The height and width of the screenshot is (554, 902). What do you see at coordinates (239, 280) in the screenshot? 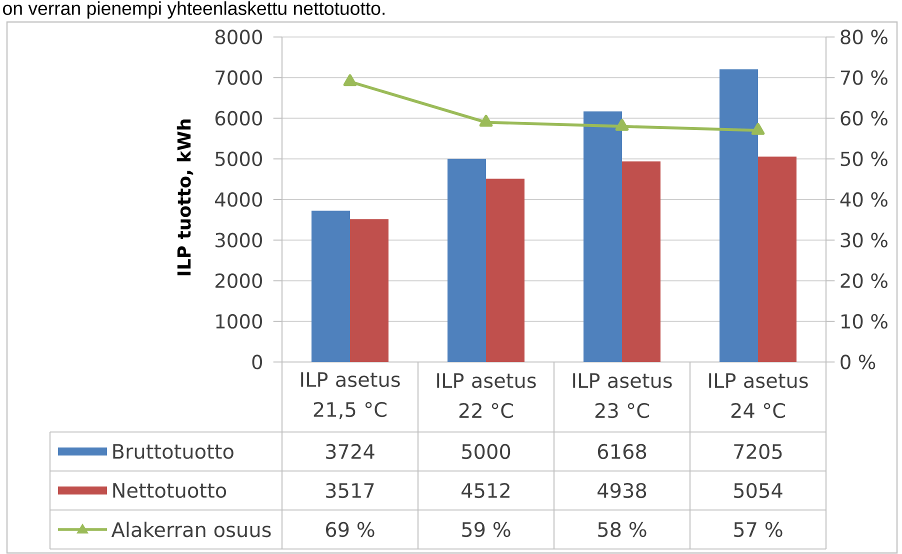
I see `y-tick-label: 2000` at bounding box center [239, 280].